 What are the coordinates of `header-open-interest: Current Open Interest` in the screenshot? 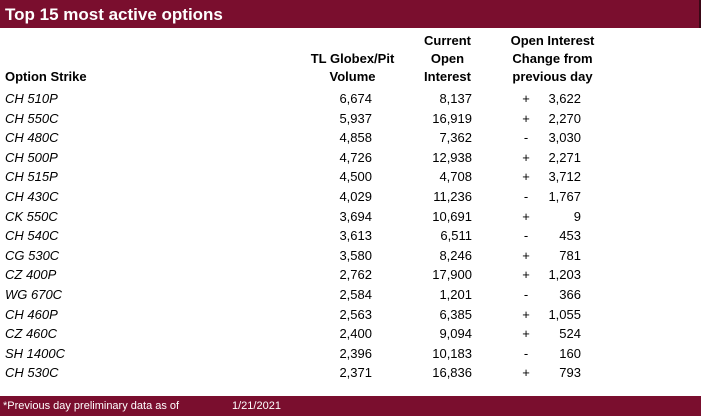 It's located at (447, 59).